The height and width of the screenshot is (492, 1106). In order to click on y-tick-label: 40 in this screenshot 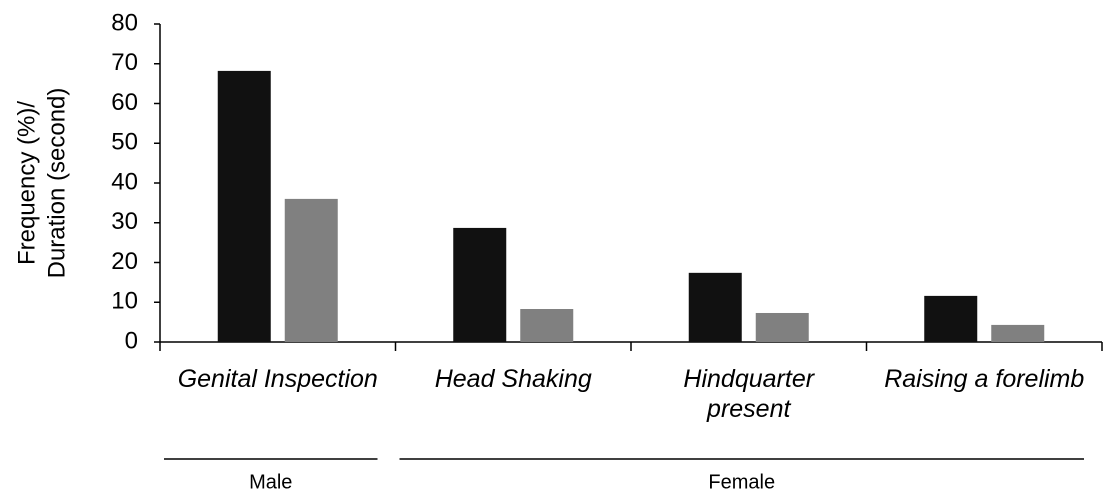, I will do `click(124, 181)`.